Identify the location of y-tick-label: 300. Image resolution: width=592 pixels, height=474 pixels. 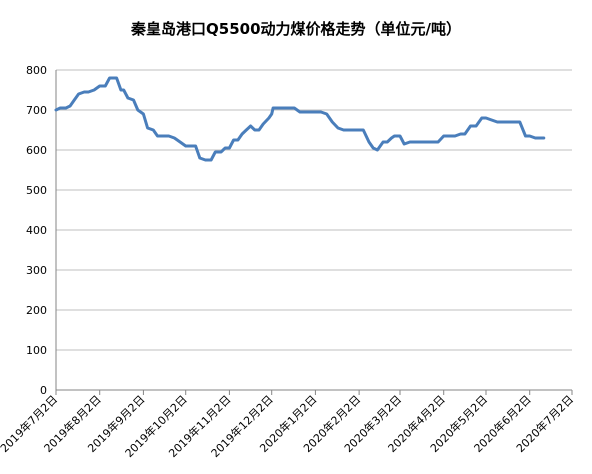
(36, 270).